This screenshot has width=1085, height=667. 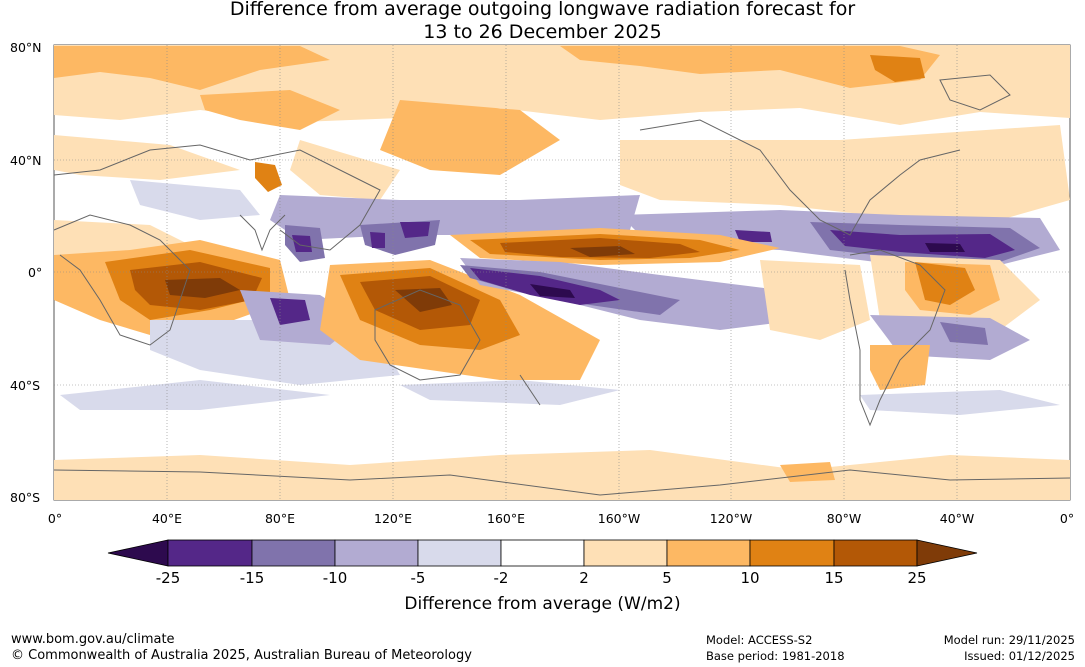 What do you see at coordinates (975, 92) in the screenshot?
I see `greenland-coastline` at bounding box center [975, 92].